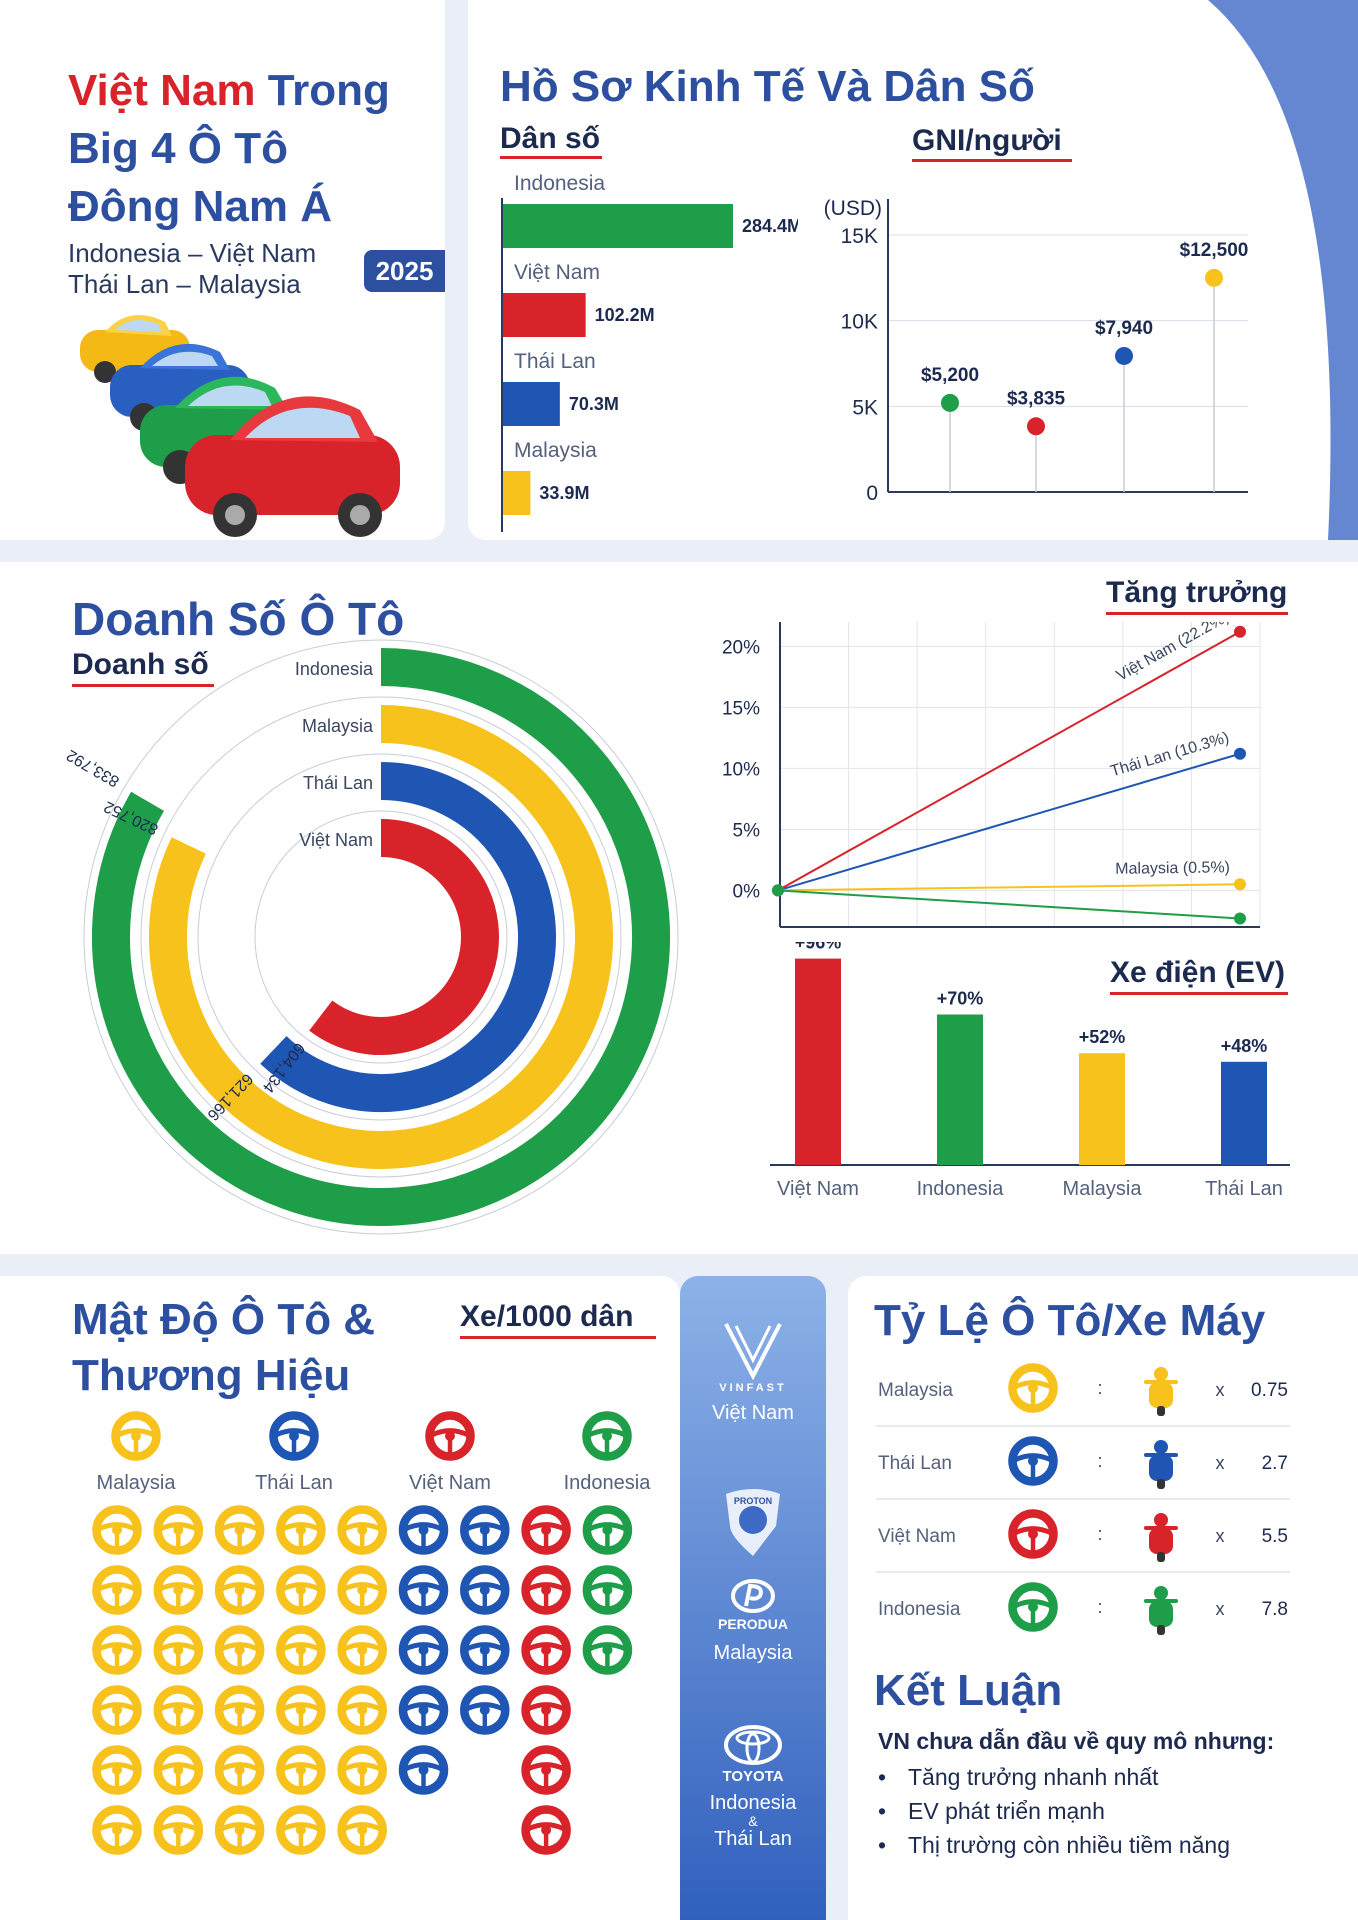 Image resolution: width=1358 pixels, height=1920 pixels. What do you see at coordinates (859, 322) in the screenshot?
I see `gni-tick-label: 10K` at bounding box center [859, 322].